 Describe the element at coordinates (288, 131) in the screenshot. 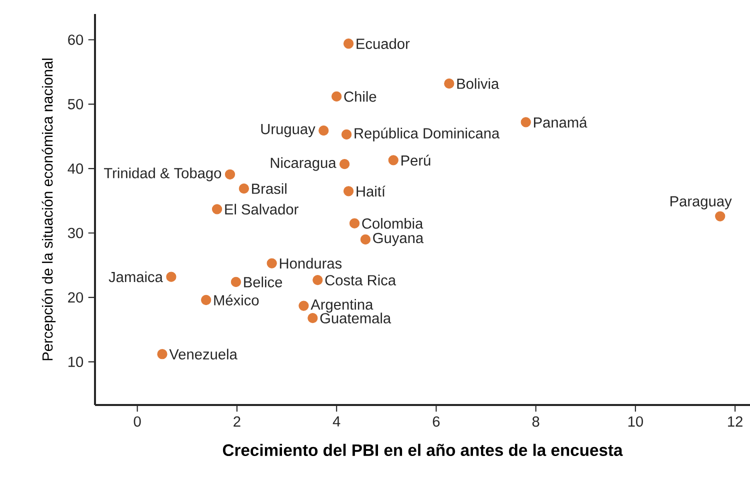

I see `annotation: Uruguay` at that location.